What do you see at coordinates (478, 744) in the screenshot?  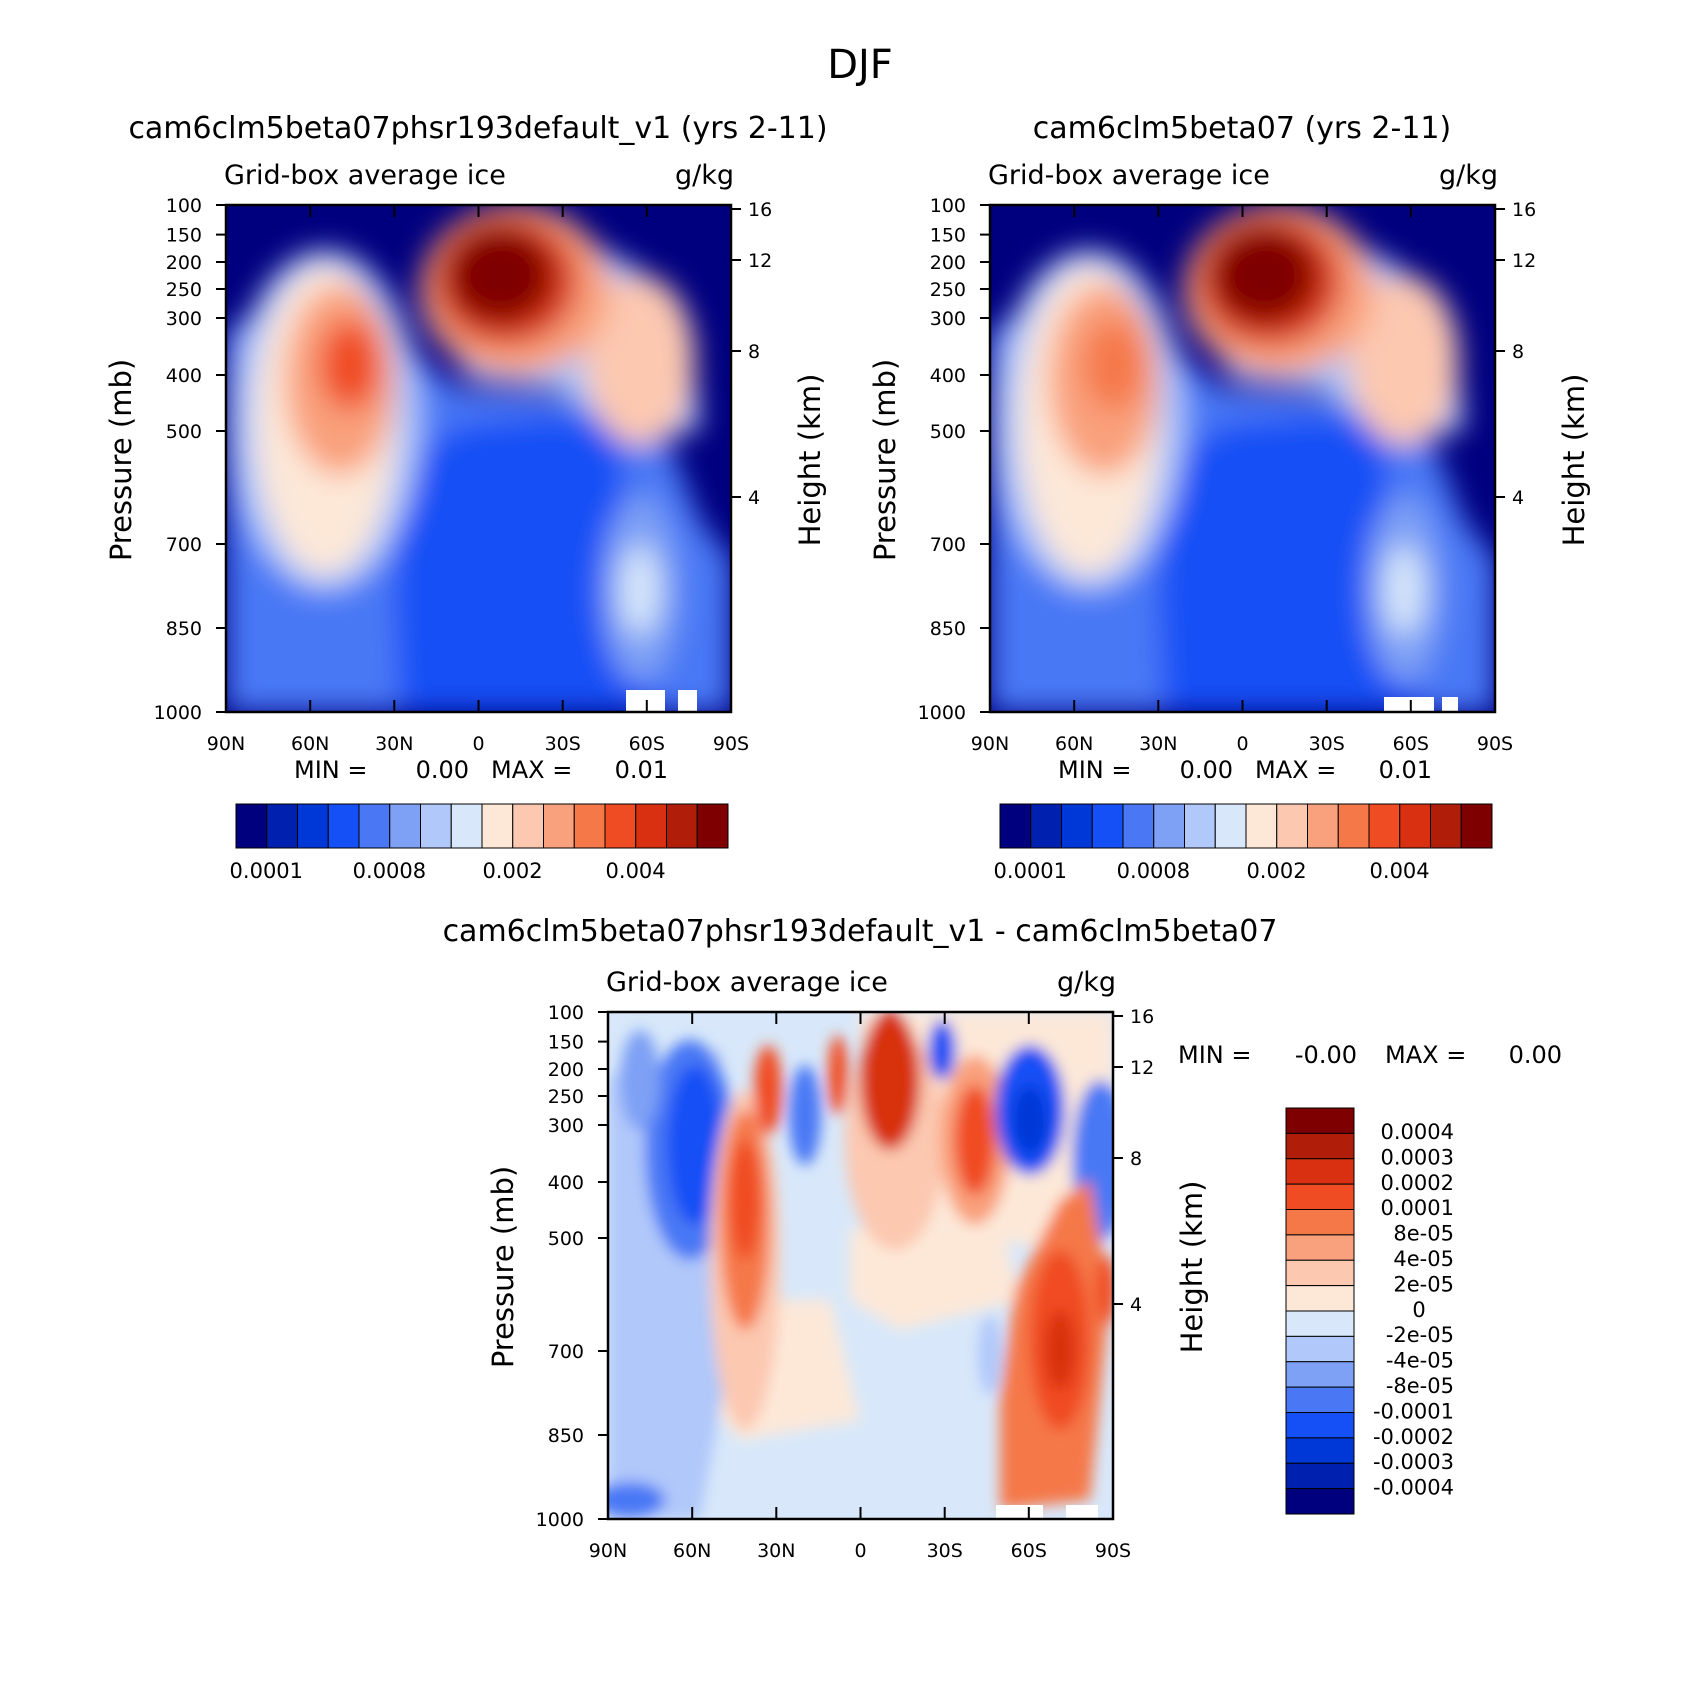 I see `panel-a-x-labels: 90N 60N 30N 0 30S 60S 90S` at bounding box center [478, 744].